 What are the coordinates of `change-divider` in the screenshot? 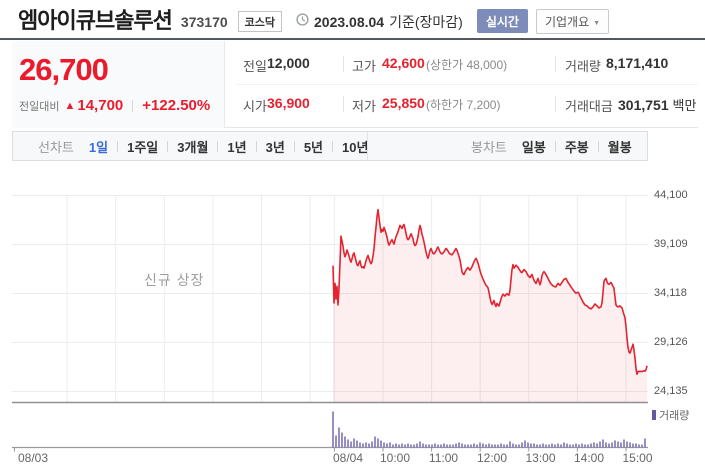 It's located at (133, 105).